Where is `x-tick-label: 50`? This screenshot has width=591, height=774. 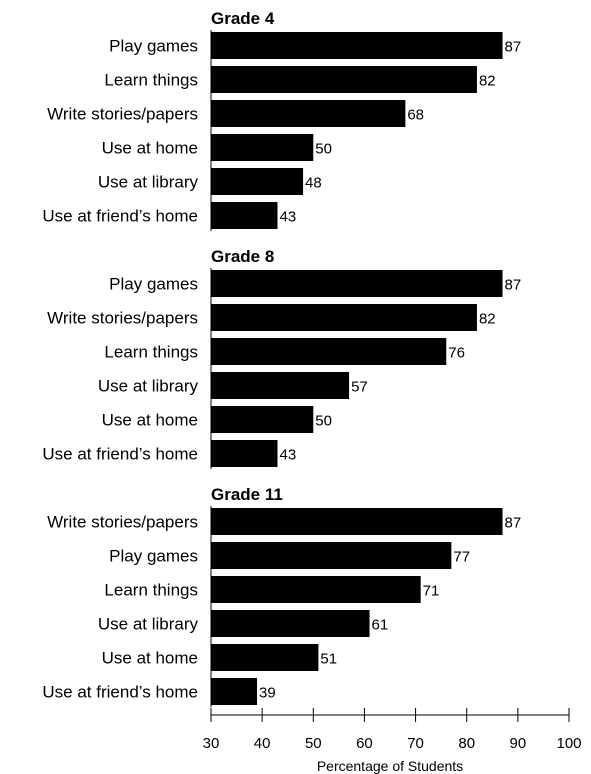
x-tick-label: 50 is located at coordinates (313, 743).